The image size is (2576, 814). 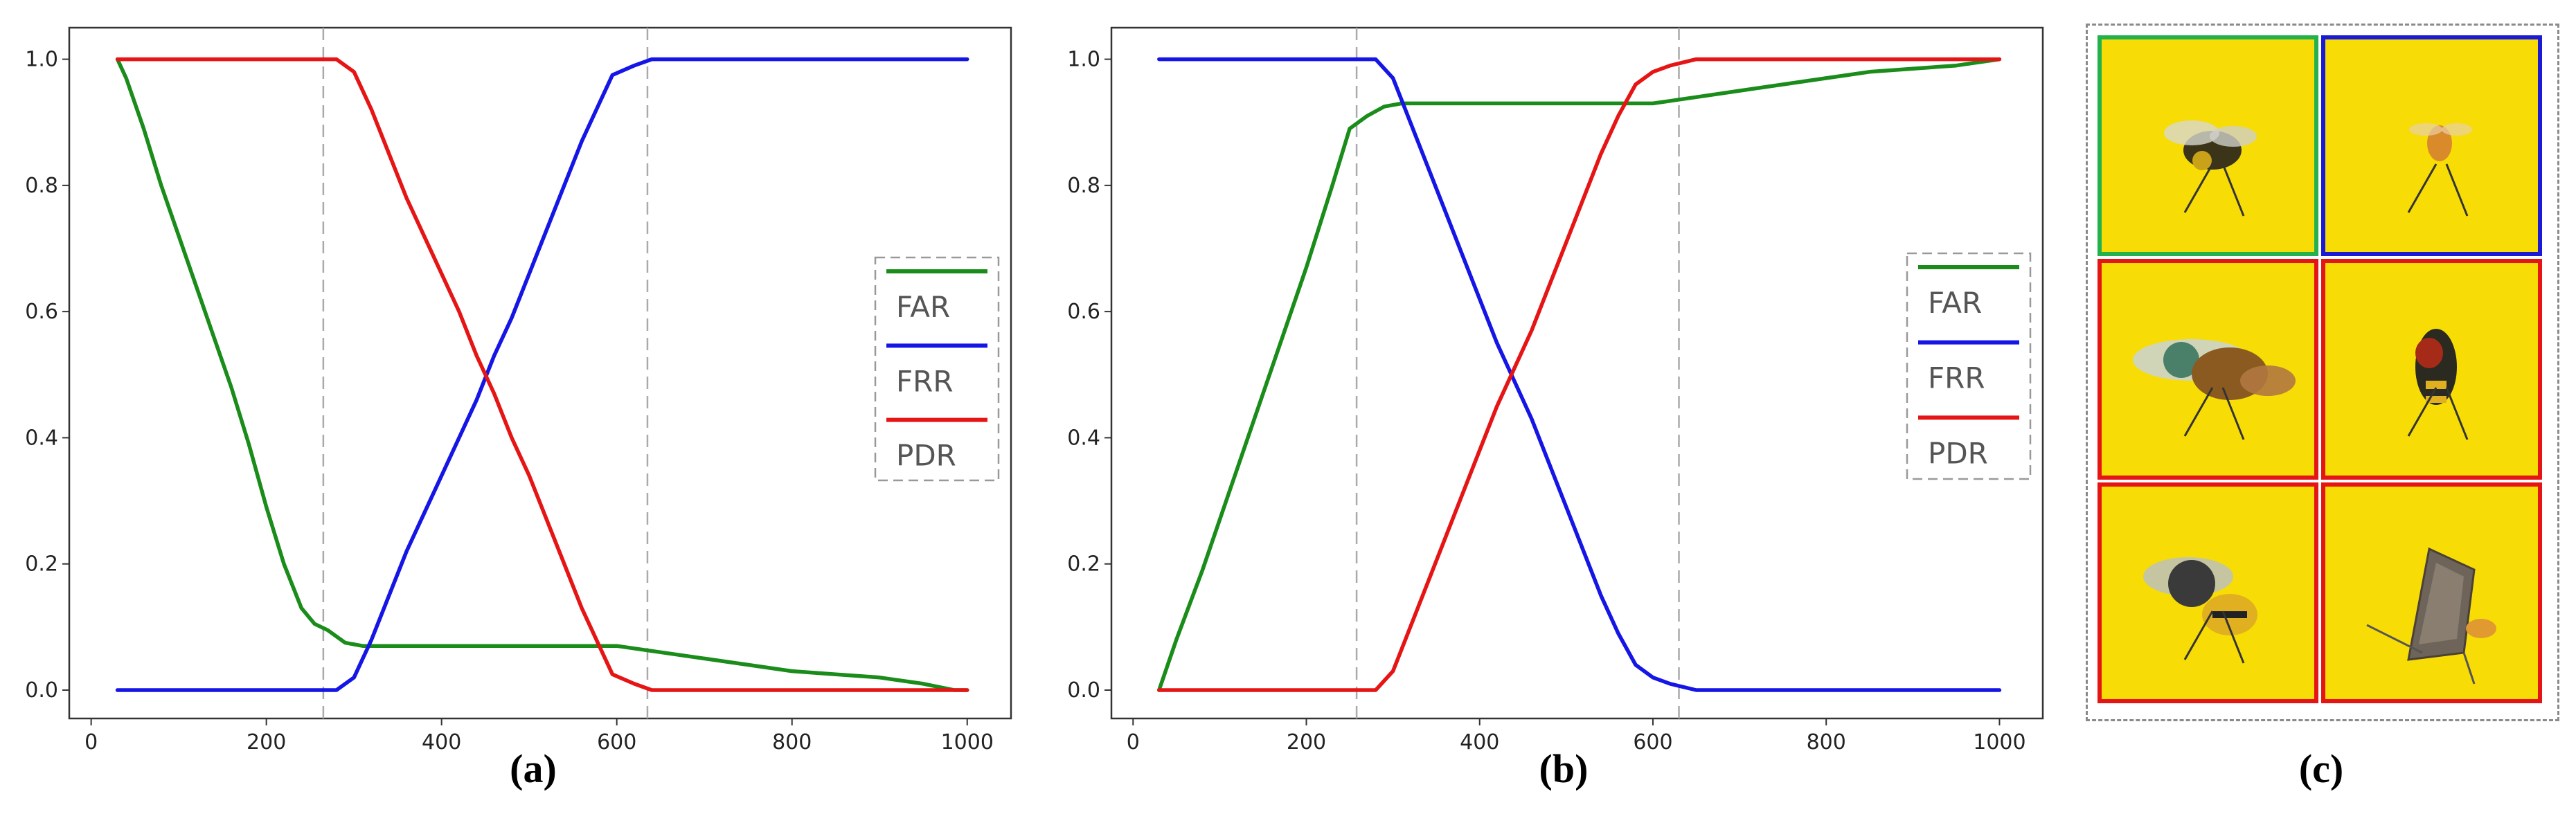 I want to click on chart-a-legend-label-pdr: PDR, so click(x=926, y=456).